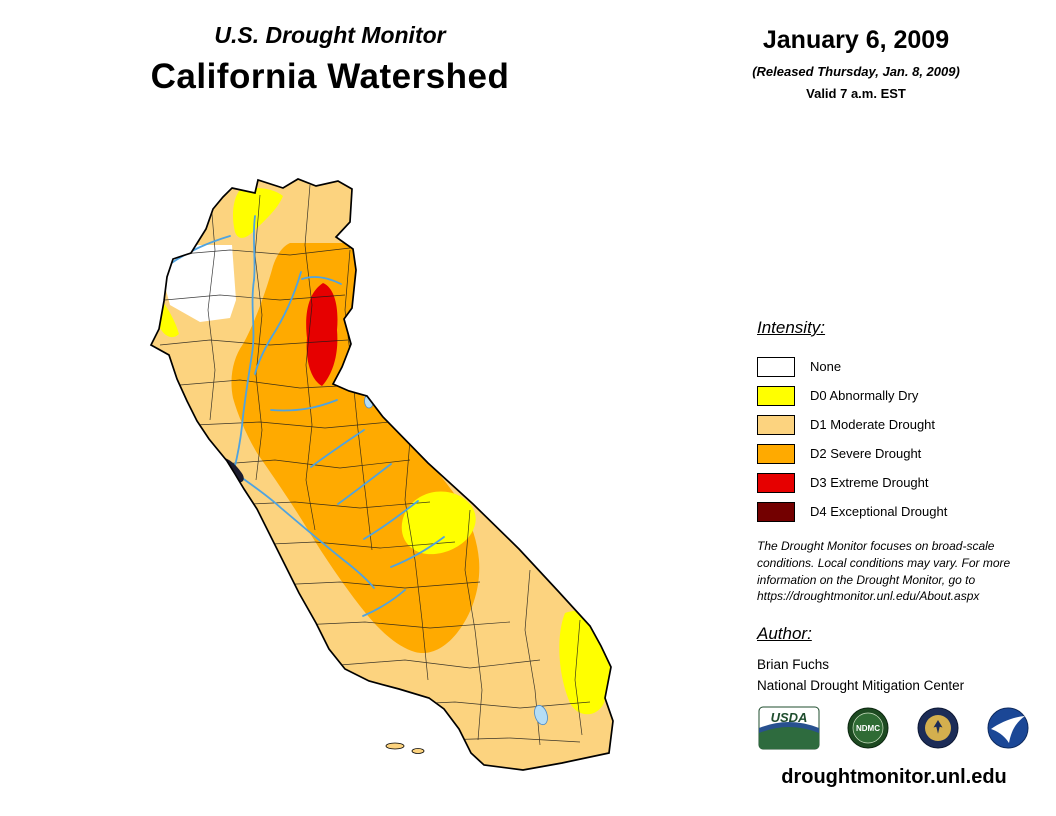 This screenshot has height=816, width=1056. Describe the element at coordinates (791, 327) in the screenshot. I see `legend-heading: Intensity:` at that location.